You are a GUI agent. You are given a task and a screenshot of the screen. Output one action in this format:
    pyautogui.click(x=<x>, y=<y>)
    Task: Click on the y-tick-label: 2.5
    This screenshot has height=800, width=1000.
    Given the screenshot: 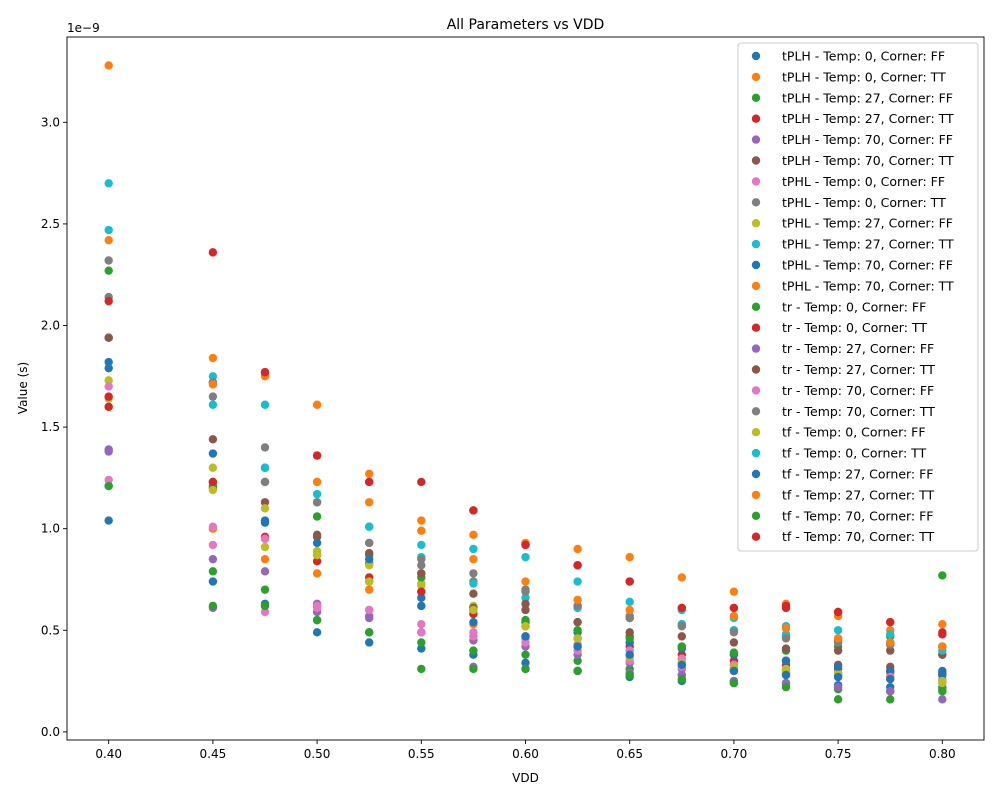 What is the action you would take?
    pyautogui.click(x=50, y=224)
    